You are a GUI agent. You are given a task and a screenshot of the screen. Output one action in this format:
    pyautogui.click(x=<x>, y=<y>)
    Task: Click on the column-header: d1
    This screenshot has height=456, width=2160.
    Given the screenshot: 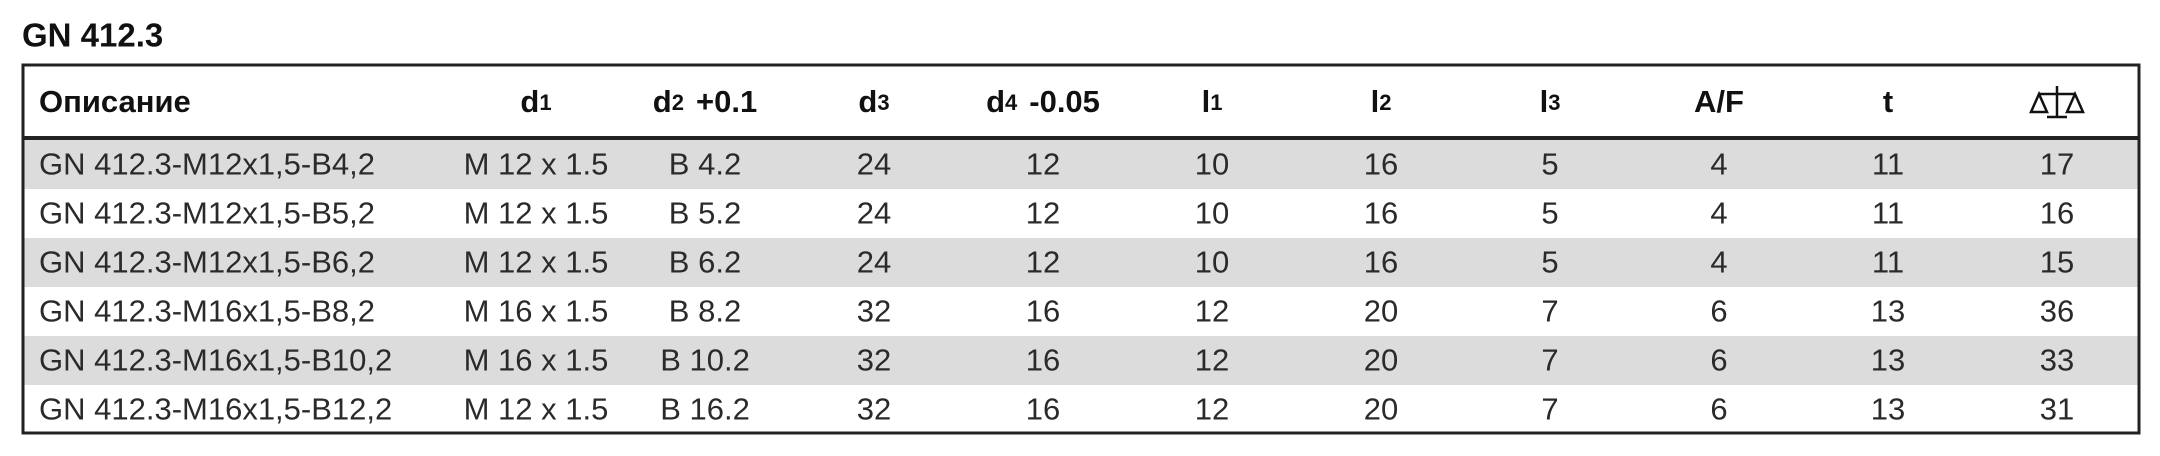 What is the action you would take?
    pyautogui.click(x=535, y=101)
    